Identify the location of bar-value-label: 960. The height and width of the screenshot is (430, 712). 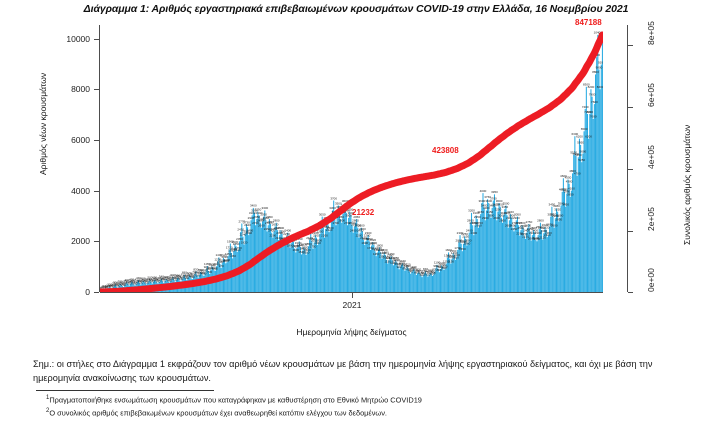
(435, 266).